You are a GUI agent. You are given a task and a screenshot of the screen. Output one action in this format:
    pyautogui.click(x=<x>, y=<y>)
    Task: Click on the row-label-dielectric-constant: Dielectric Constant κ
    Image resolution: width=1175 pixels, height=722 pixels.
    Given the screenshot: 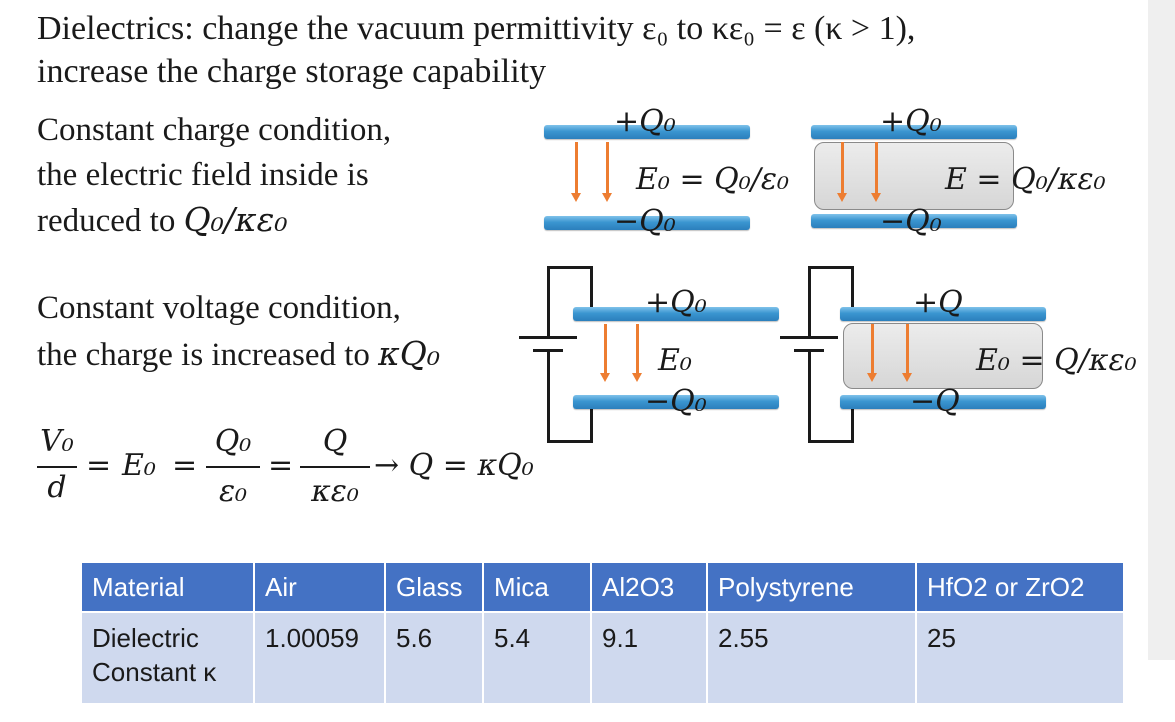 What is the action you would take?
    pyautogui.click(x=167, y=658)
    